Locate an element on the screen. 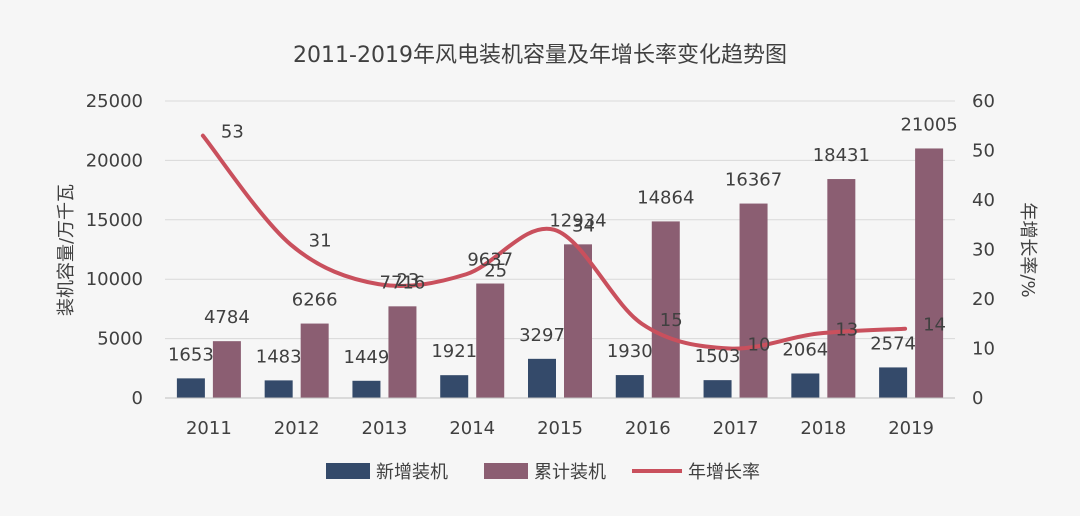 Image resolution: width=1080 pixels, height=516 pixels. legend-item-1: 累计装机 is located at coordinates (545, 472).